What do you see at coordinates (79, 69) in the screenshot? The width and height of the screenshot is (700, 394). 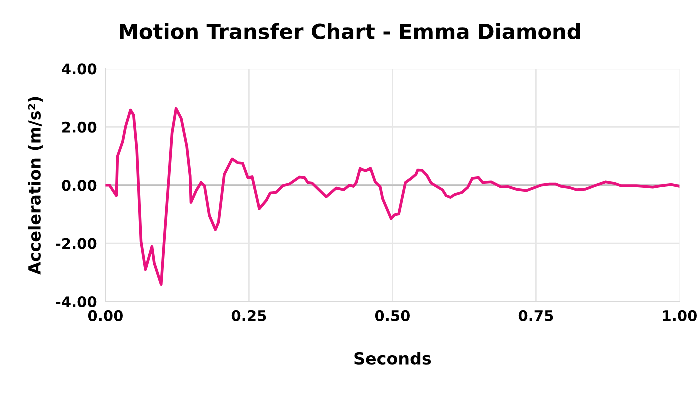 I see `y-tick-label: 4.00` at bounding box center [79, 69].